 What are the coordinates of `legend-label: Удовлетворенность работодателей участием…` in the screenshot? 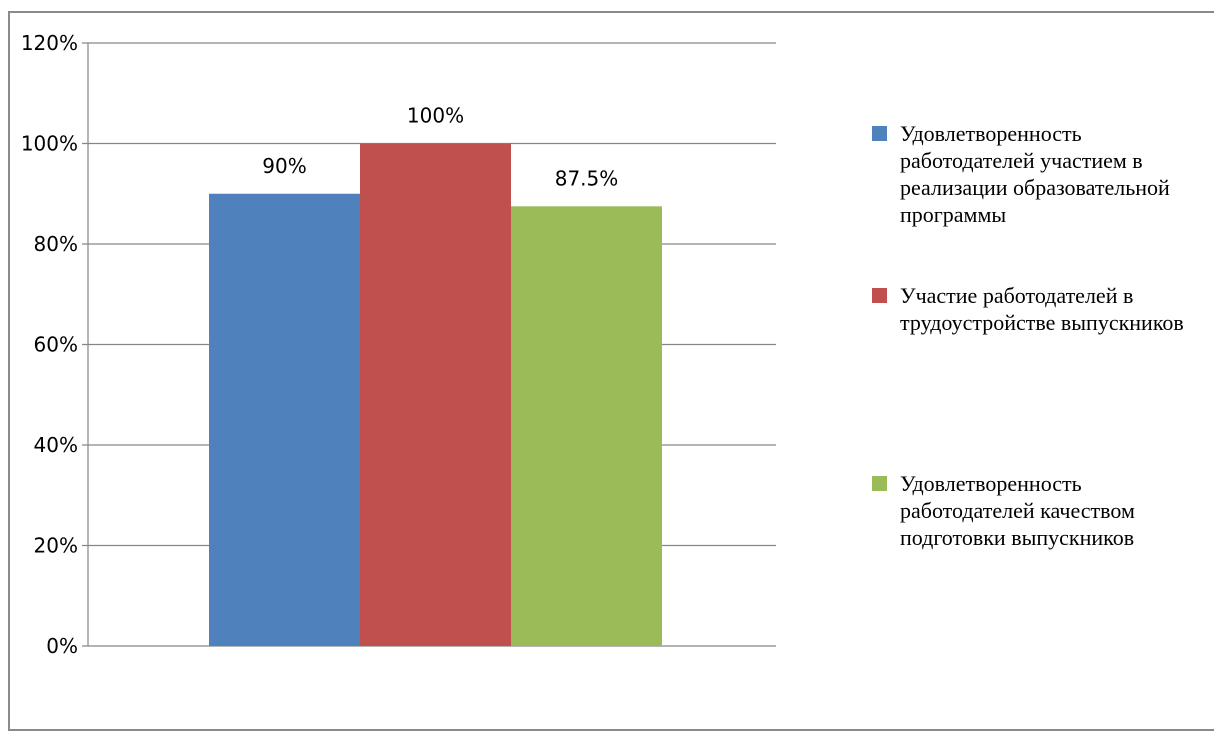 It's located at (1035, 174).